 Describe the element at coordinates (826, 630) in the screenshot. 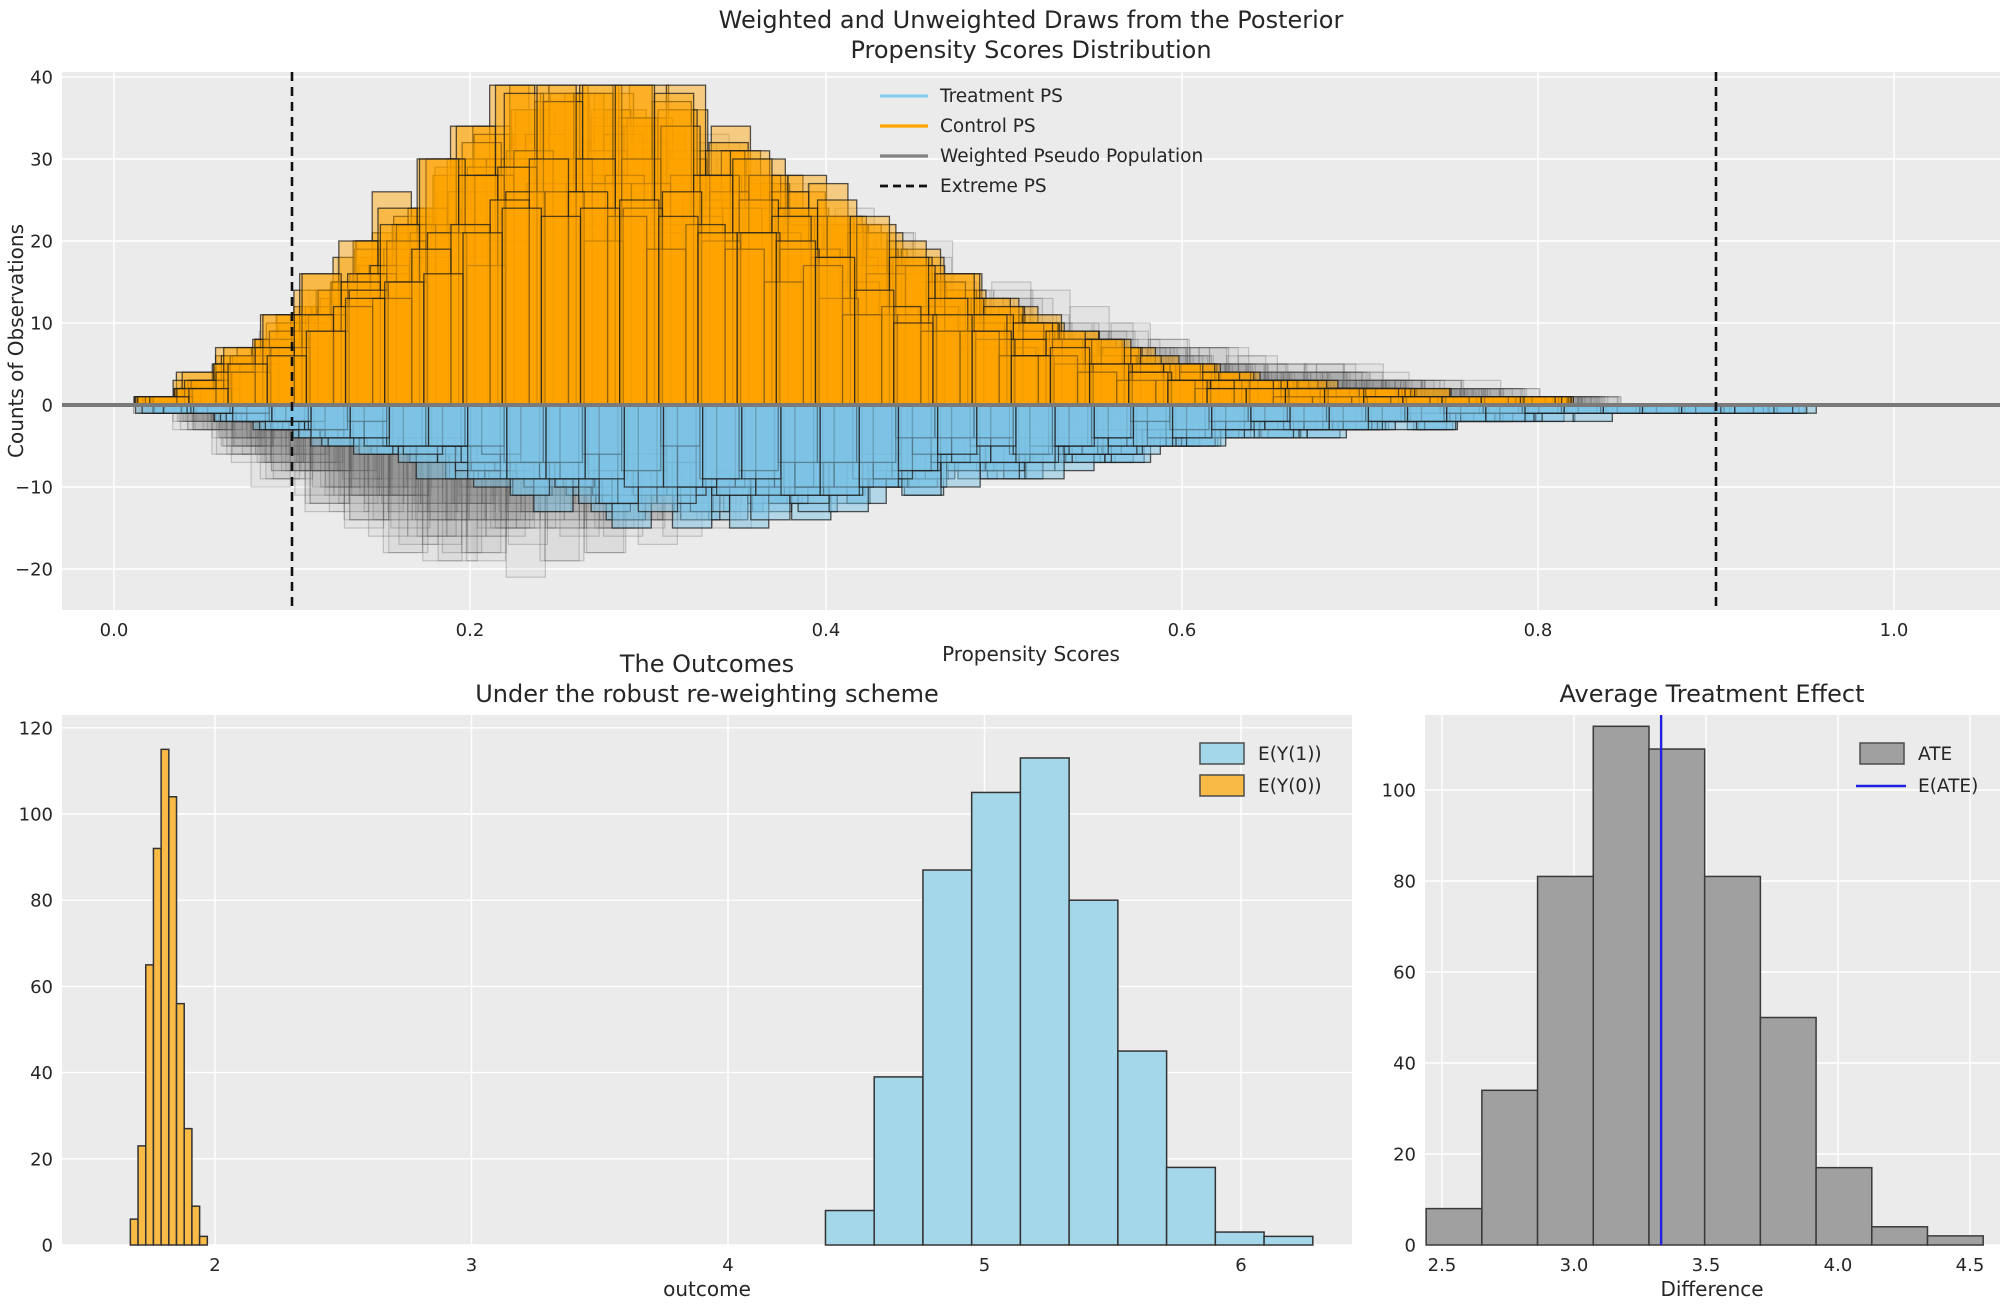

I see `tick-label: 0.4` at that location.